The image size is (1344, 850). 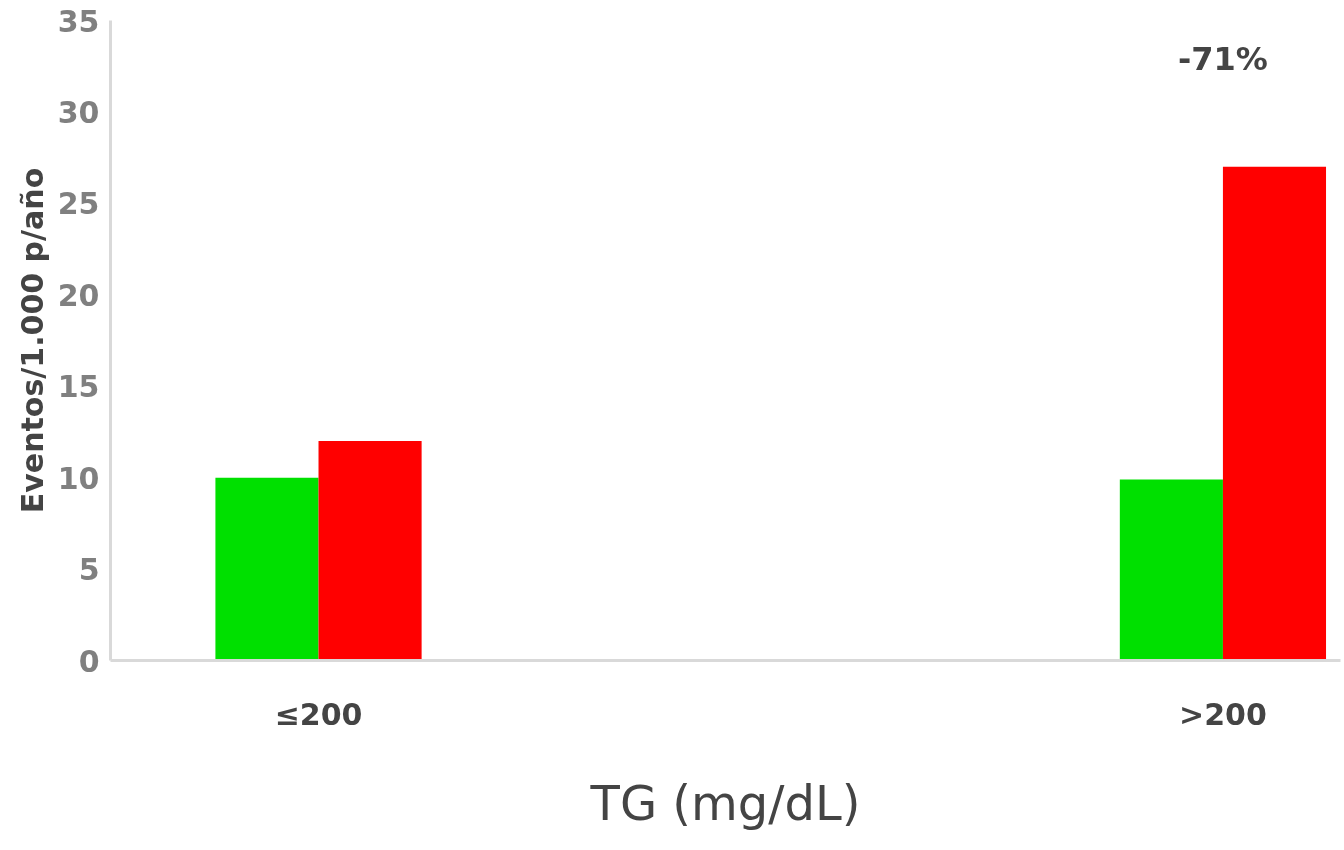 I want to click on y-tick-label: 30, so click(x=78, y=112).